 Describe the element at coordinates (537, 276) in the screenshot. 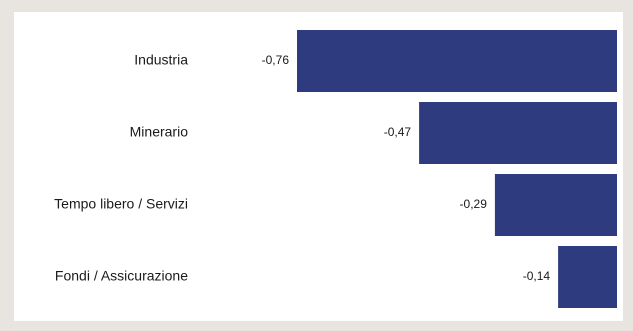

I see `value-label-3: -0,14` at that location.